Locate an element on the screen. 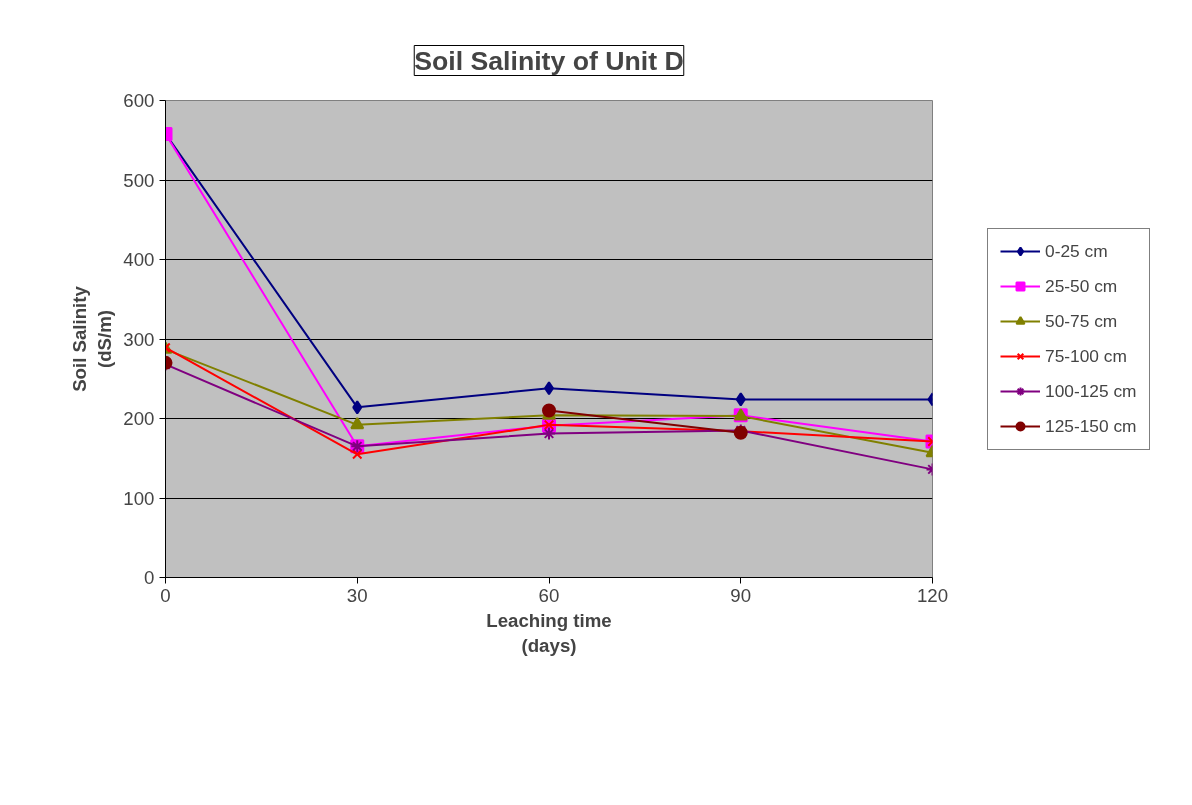  y-tick-label: 100 is located at coordinates (139, 498).